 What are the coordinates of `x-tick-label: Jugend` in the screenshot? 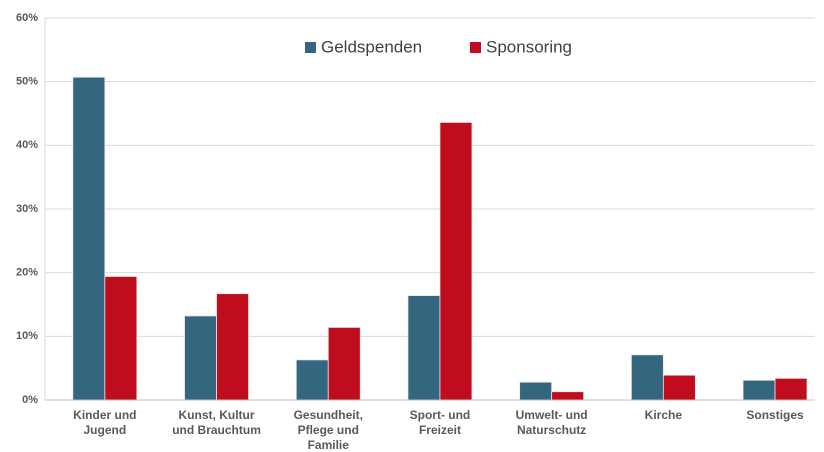 It's located at (105, 430).